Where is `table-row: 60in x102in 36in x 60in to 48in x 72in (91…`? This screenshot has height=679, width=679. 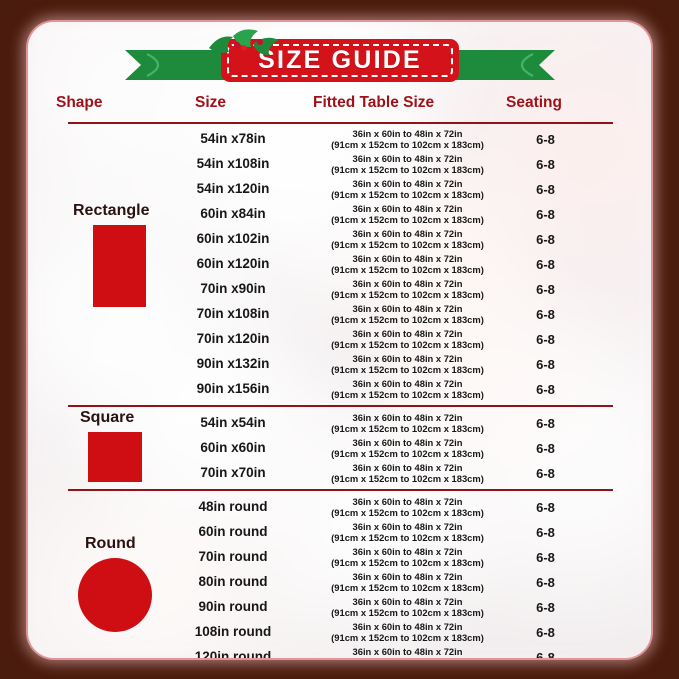 table-row: 60in x102in 36in x 60in to 48in x 72in (91… is located at coordinates (339, 239).